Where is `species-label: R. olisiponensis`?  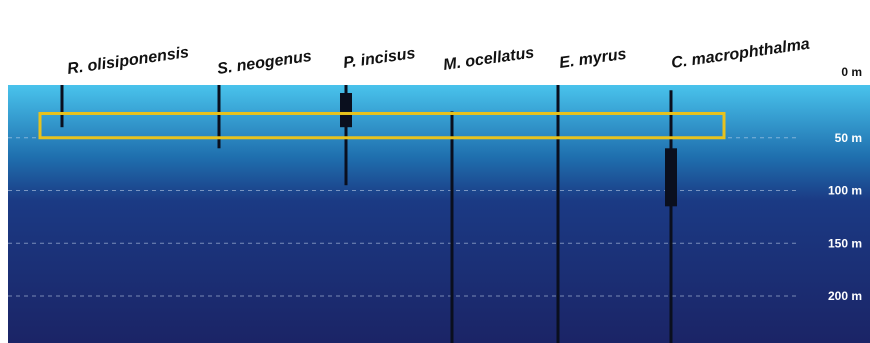 species-label: R. olisiponensis is located at coordinates (128, 61).